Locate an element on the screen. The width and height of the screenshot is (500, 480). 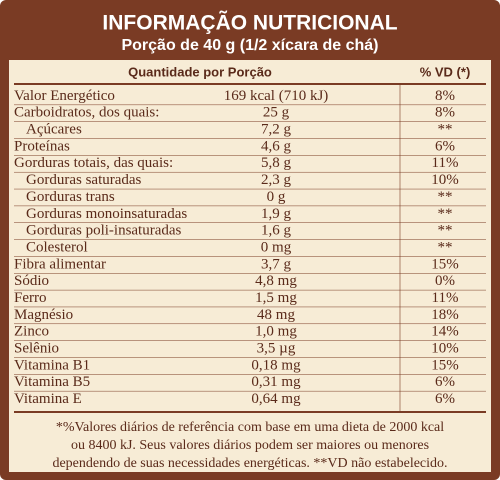
row-amount: 1,9 g is located at coordinates (276, 214).